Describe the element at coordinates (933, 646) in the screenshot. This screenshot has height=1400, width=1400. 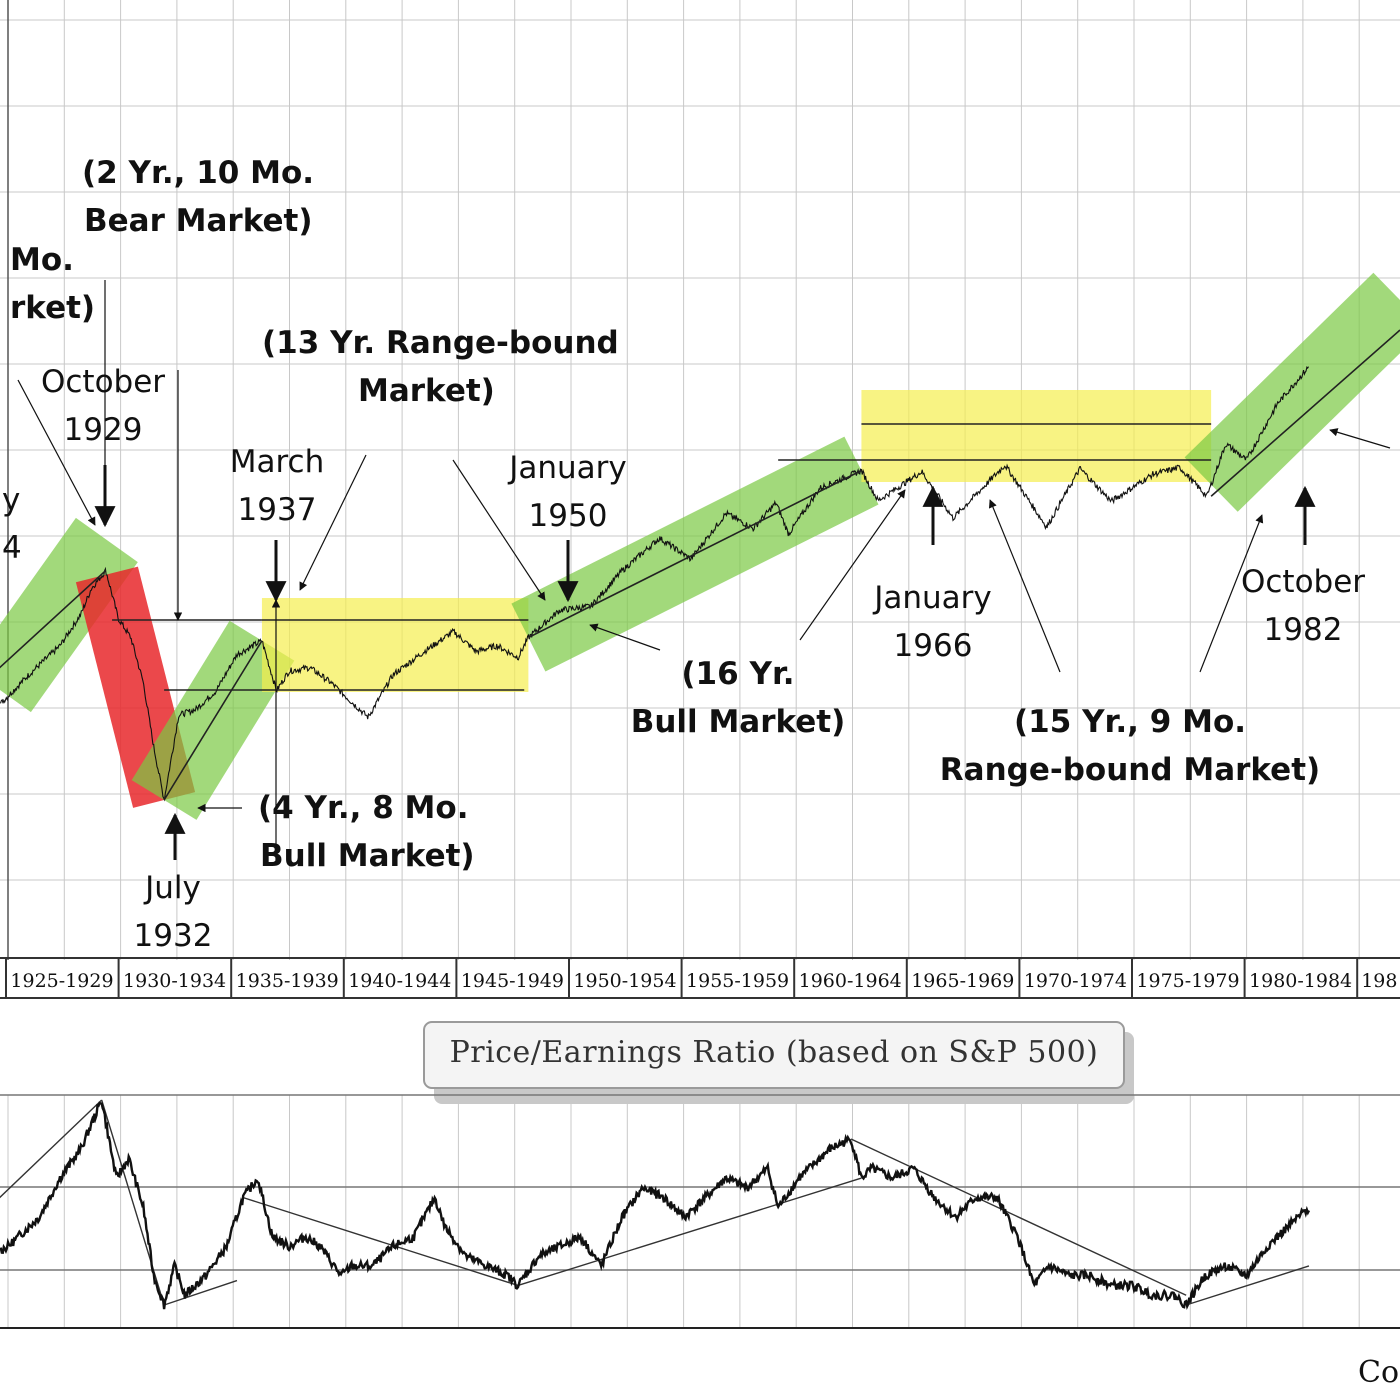
I see `date-label: 1966` at that location.